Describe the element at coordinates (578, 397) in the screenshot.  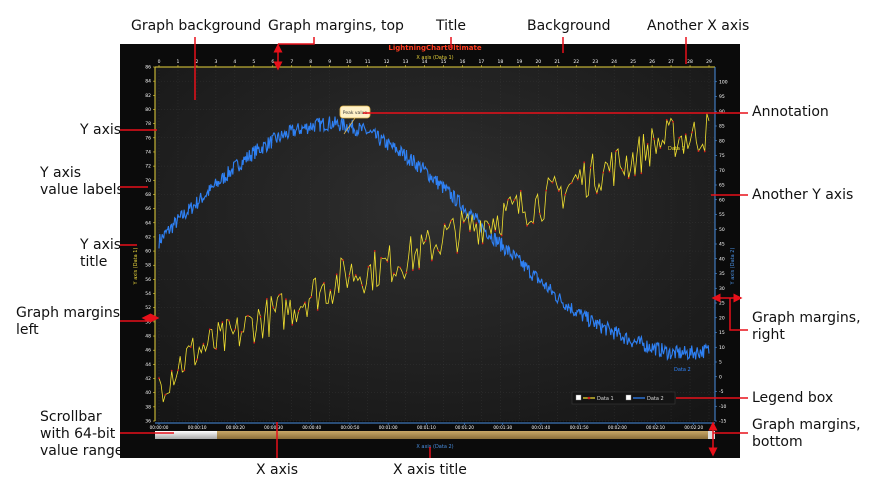
I see `legend-checkbox-data1` at that location.